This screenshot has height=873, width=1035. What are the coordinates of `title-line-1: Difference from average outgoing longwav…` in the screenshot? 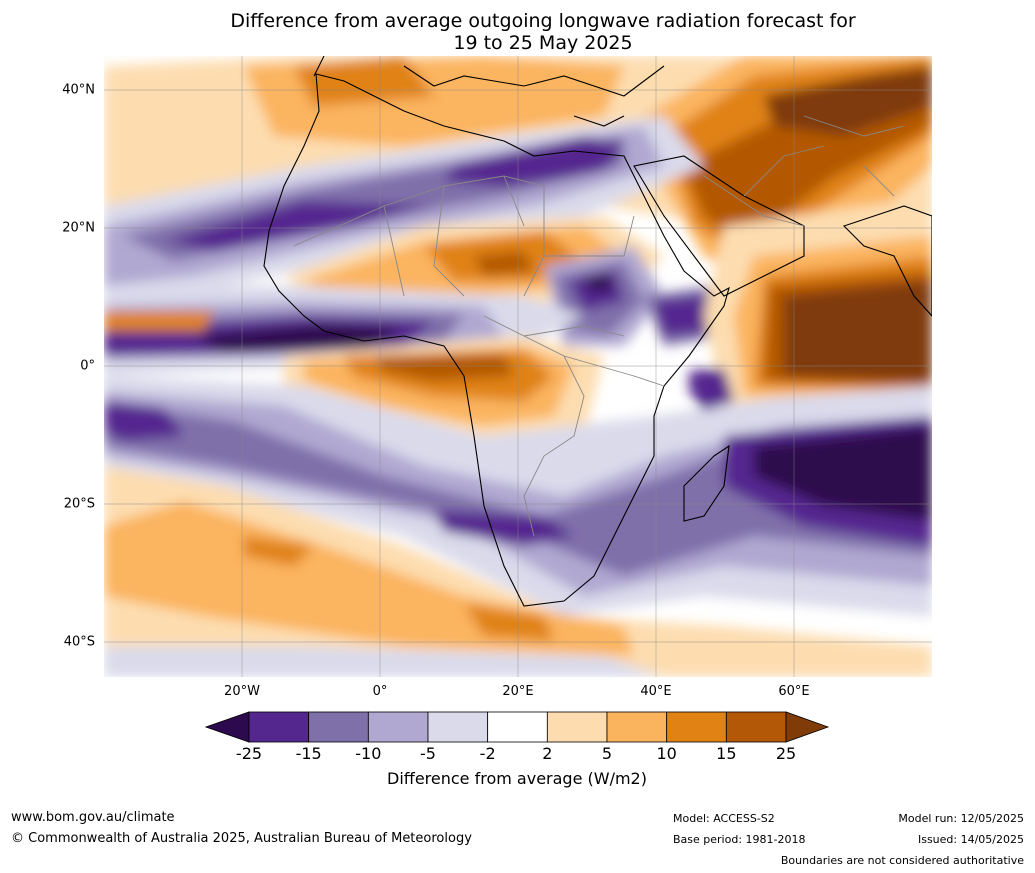 It's located at (543, 21).